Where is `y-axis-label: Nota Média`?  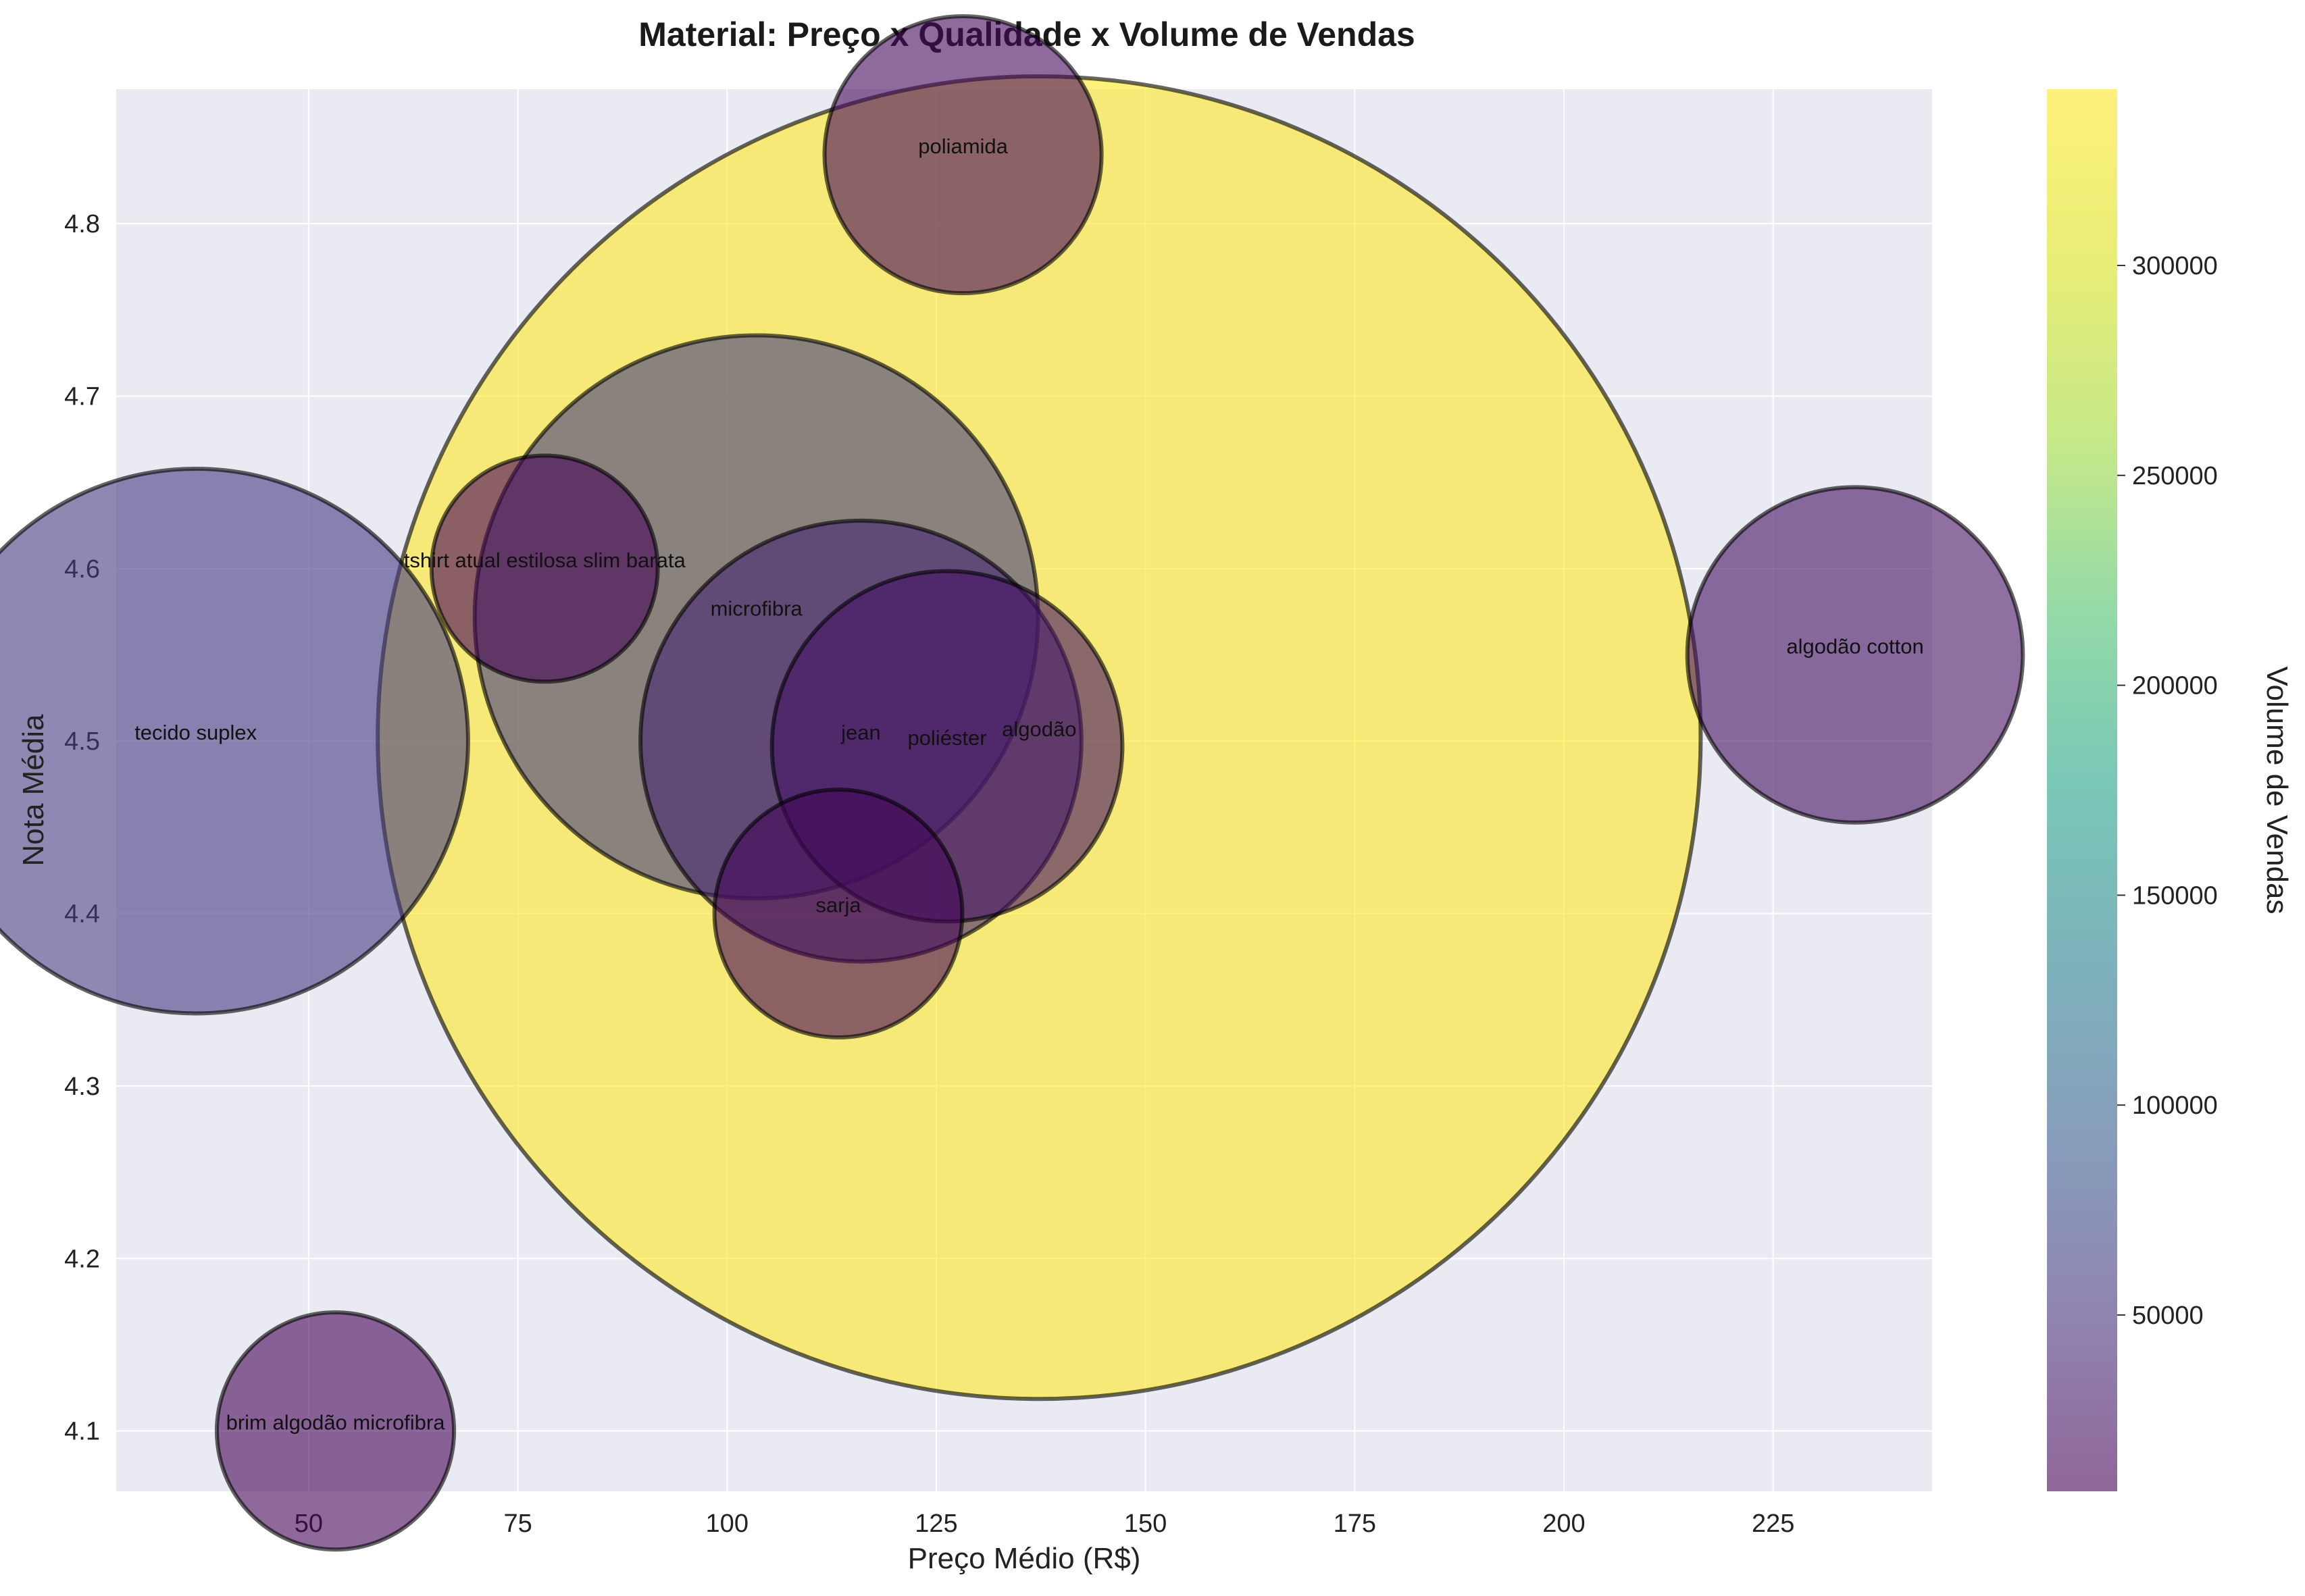 y-axis-label: Nota Média is located at coordinates (33, 790).